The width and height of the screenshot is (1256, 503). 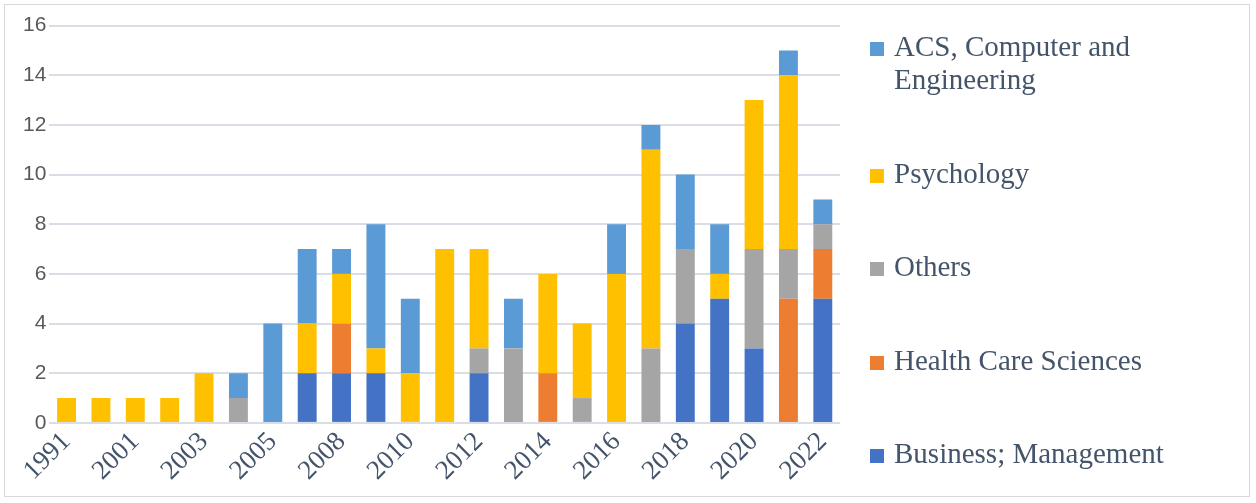 What do you see at coordinates (35, 173) in the screenshot?
I see `y-tick-label: 10` at bounding box center [35, 173].